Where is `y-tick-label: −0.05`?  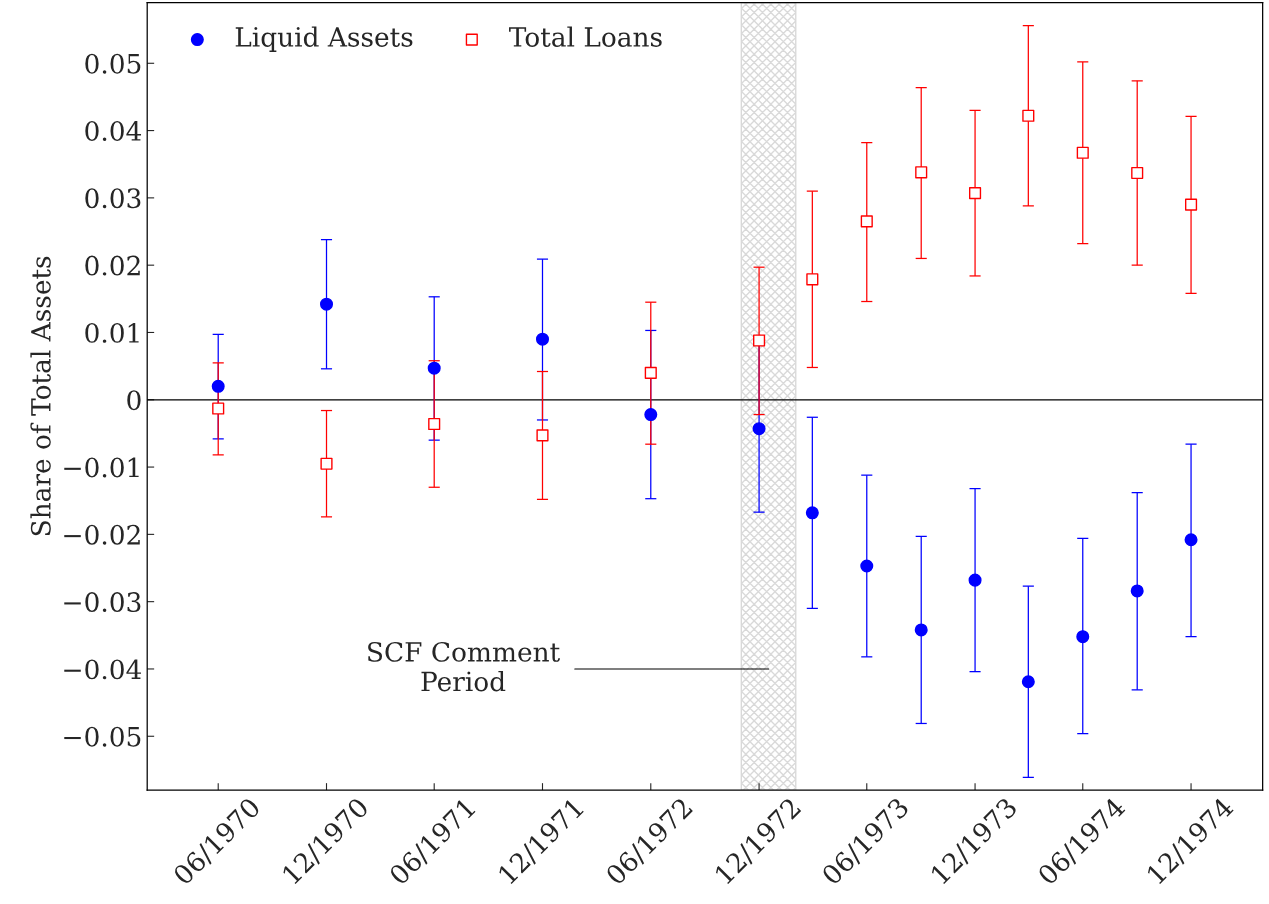
y-tick-label: −0.05 is located at coordinates (102, 736).